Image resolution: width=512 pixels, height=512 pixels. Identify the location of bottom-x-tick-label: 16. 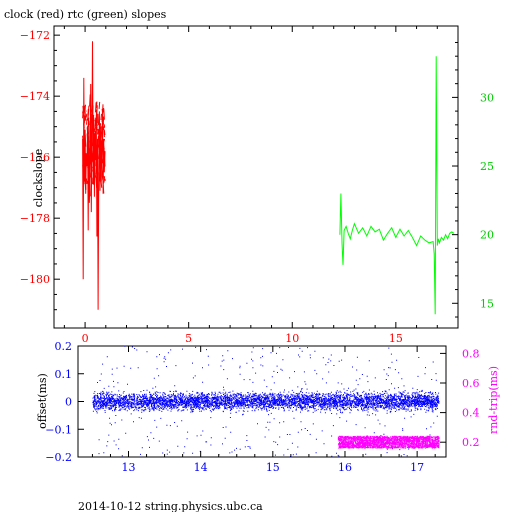
(345, 467).